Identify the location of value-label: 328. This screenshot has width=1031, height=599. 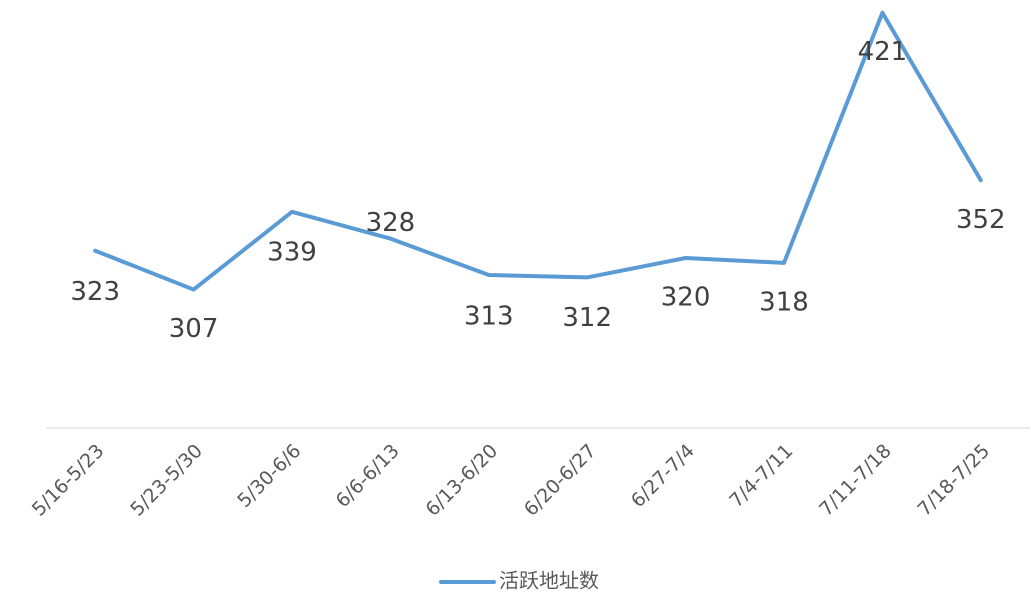
(391, 223).